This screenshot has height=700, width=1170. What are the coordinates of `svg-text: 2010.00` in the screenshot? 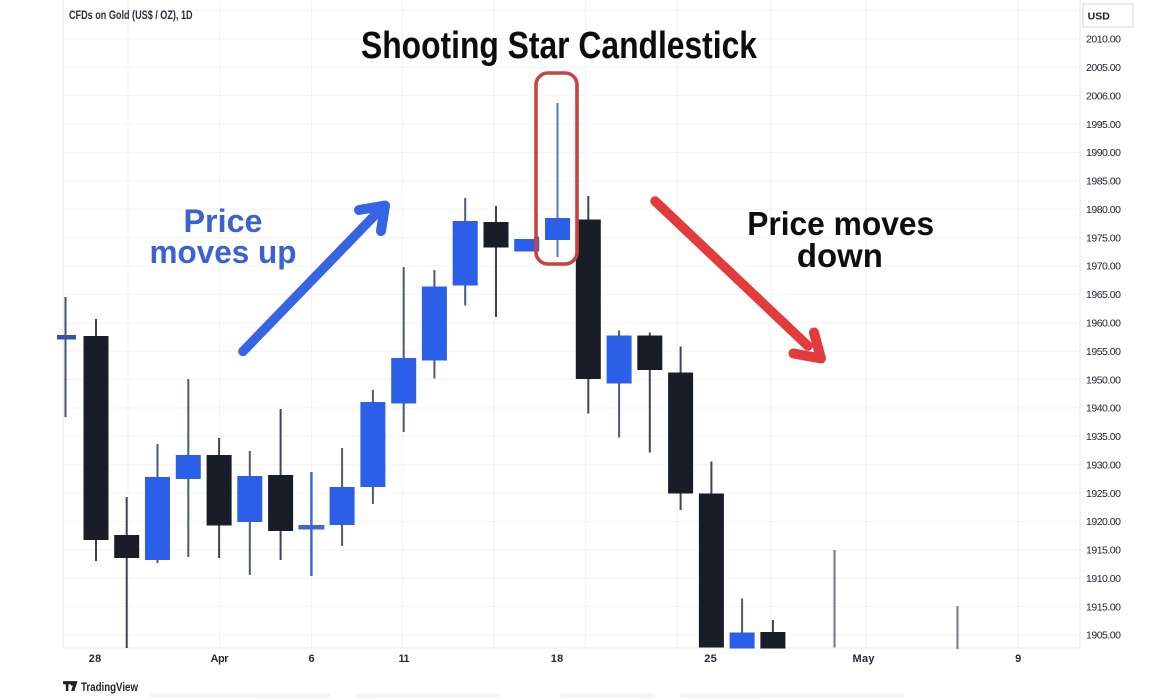 It's located at (1103, 40).